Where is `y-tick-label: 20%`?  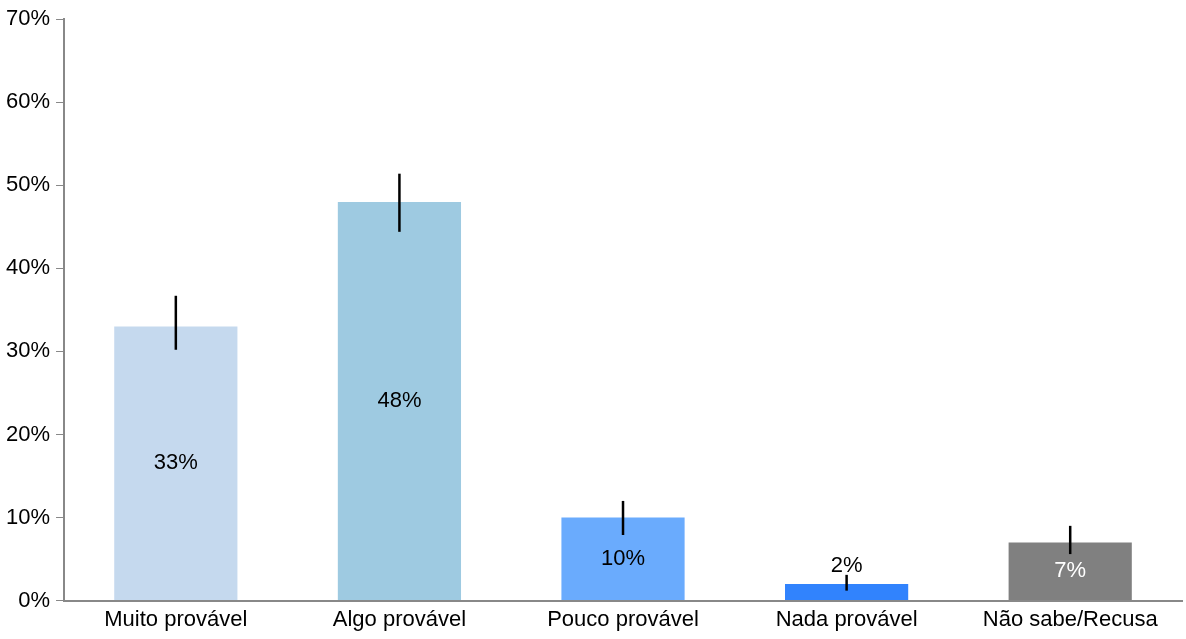 y-tick-label: 20% is located at coordinates (28, 433).